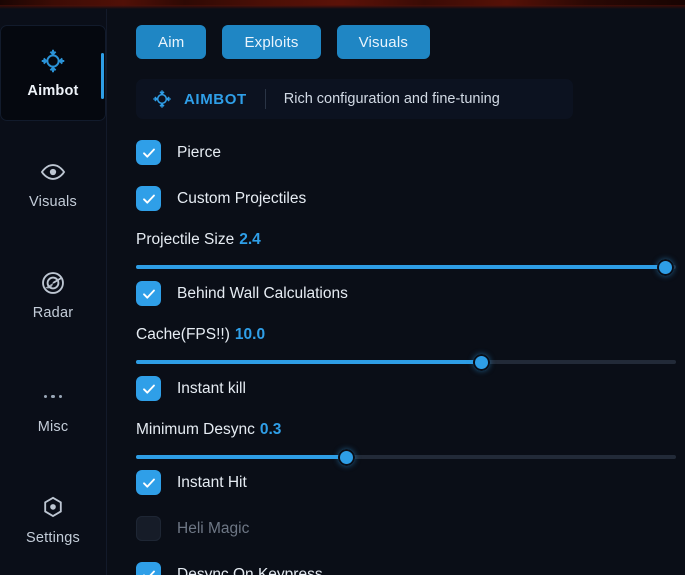 The height and width of the screenshot is (575, 685). I want to click on checkbox-row-custom-projectiles: Custom Projectiles, so click(221, 198).